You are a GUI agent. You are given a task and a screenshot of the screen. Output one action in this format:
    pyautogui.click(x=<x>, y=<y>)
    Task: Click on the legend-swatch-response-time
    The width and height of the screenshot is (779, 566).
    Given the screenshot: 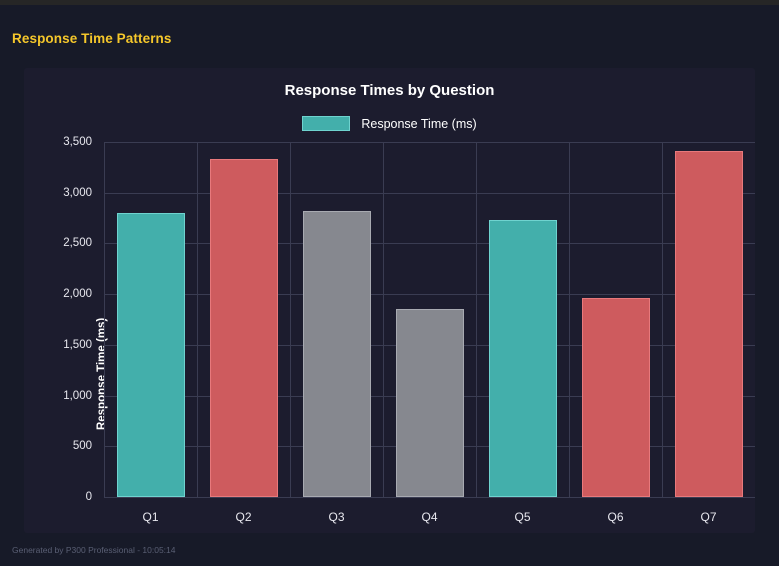 What is the action you would take?
    pyautogui.click(x=326, y=123)
    